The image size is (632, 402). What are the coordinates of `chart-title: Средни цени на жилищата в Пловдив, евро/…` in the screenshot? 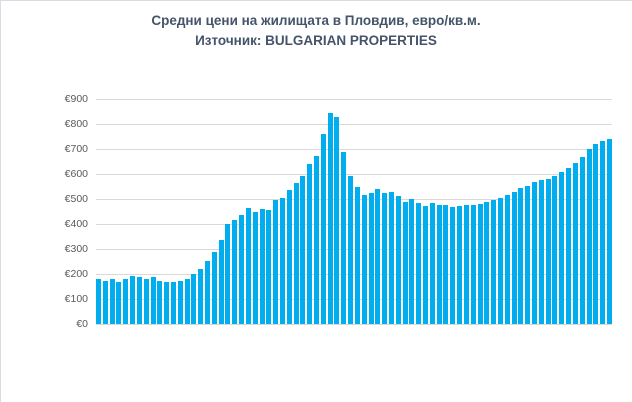 It's located at (316, 20).